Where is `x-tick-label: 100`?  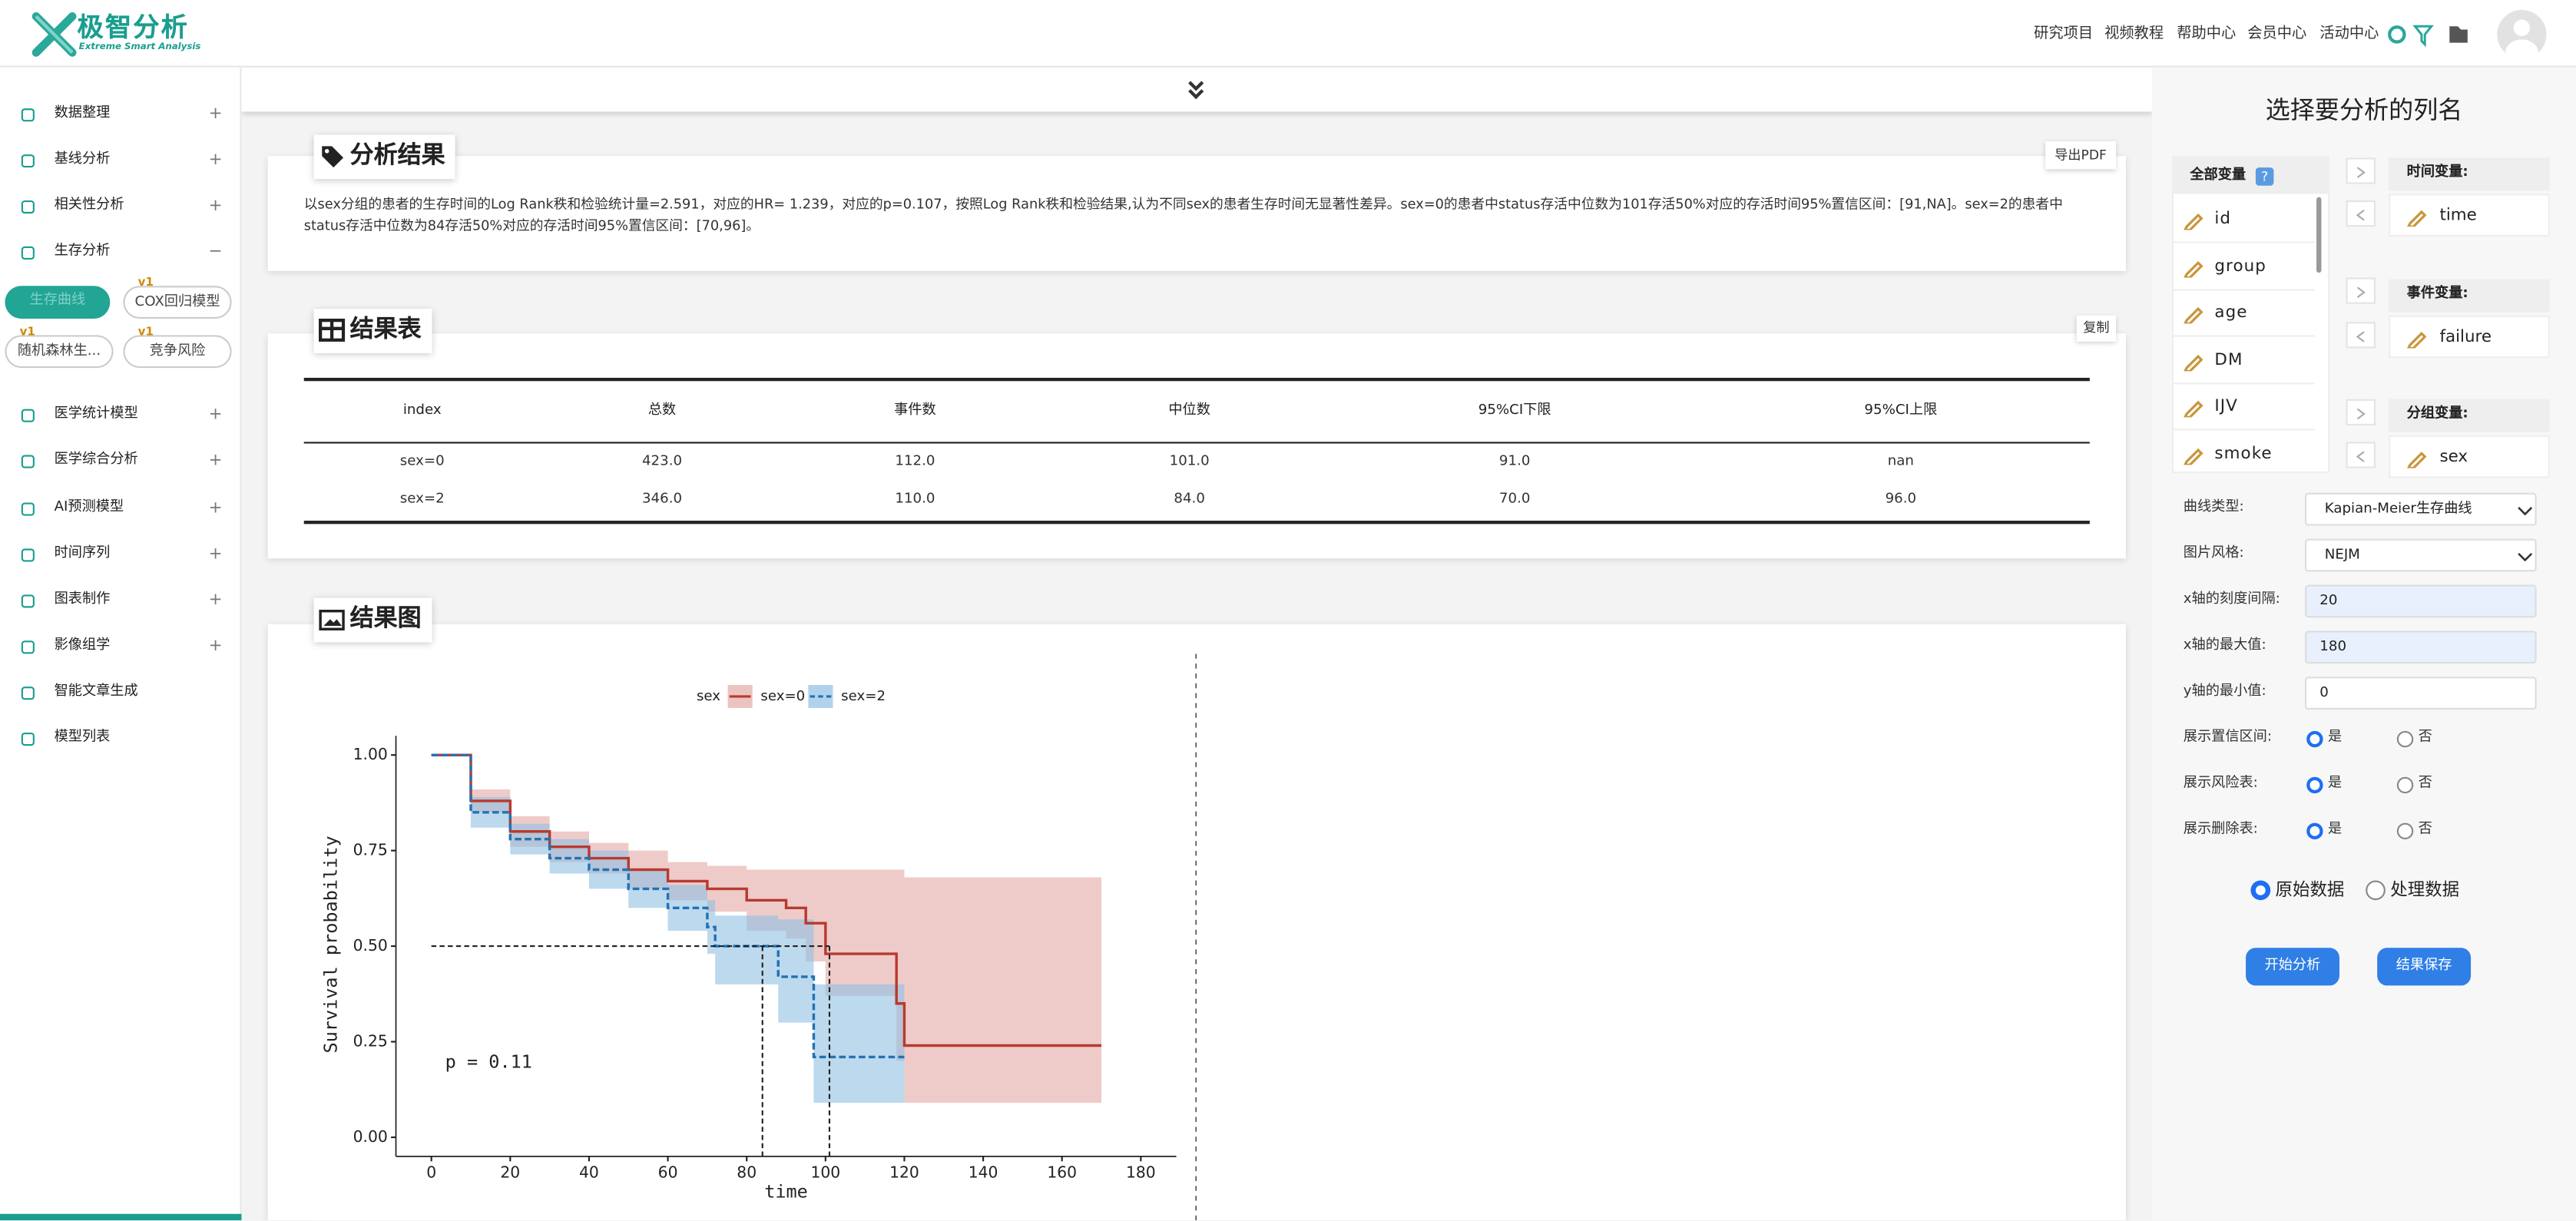
x-tick-label: 100 is located at coordinates (825, 1172).